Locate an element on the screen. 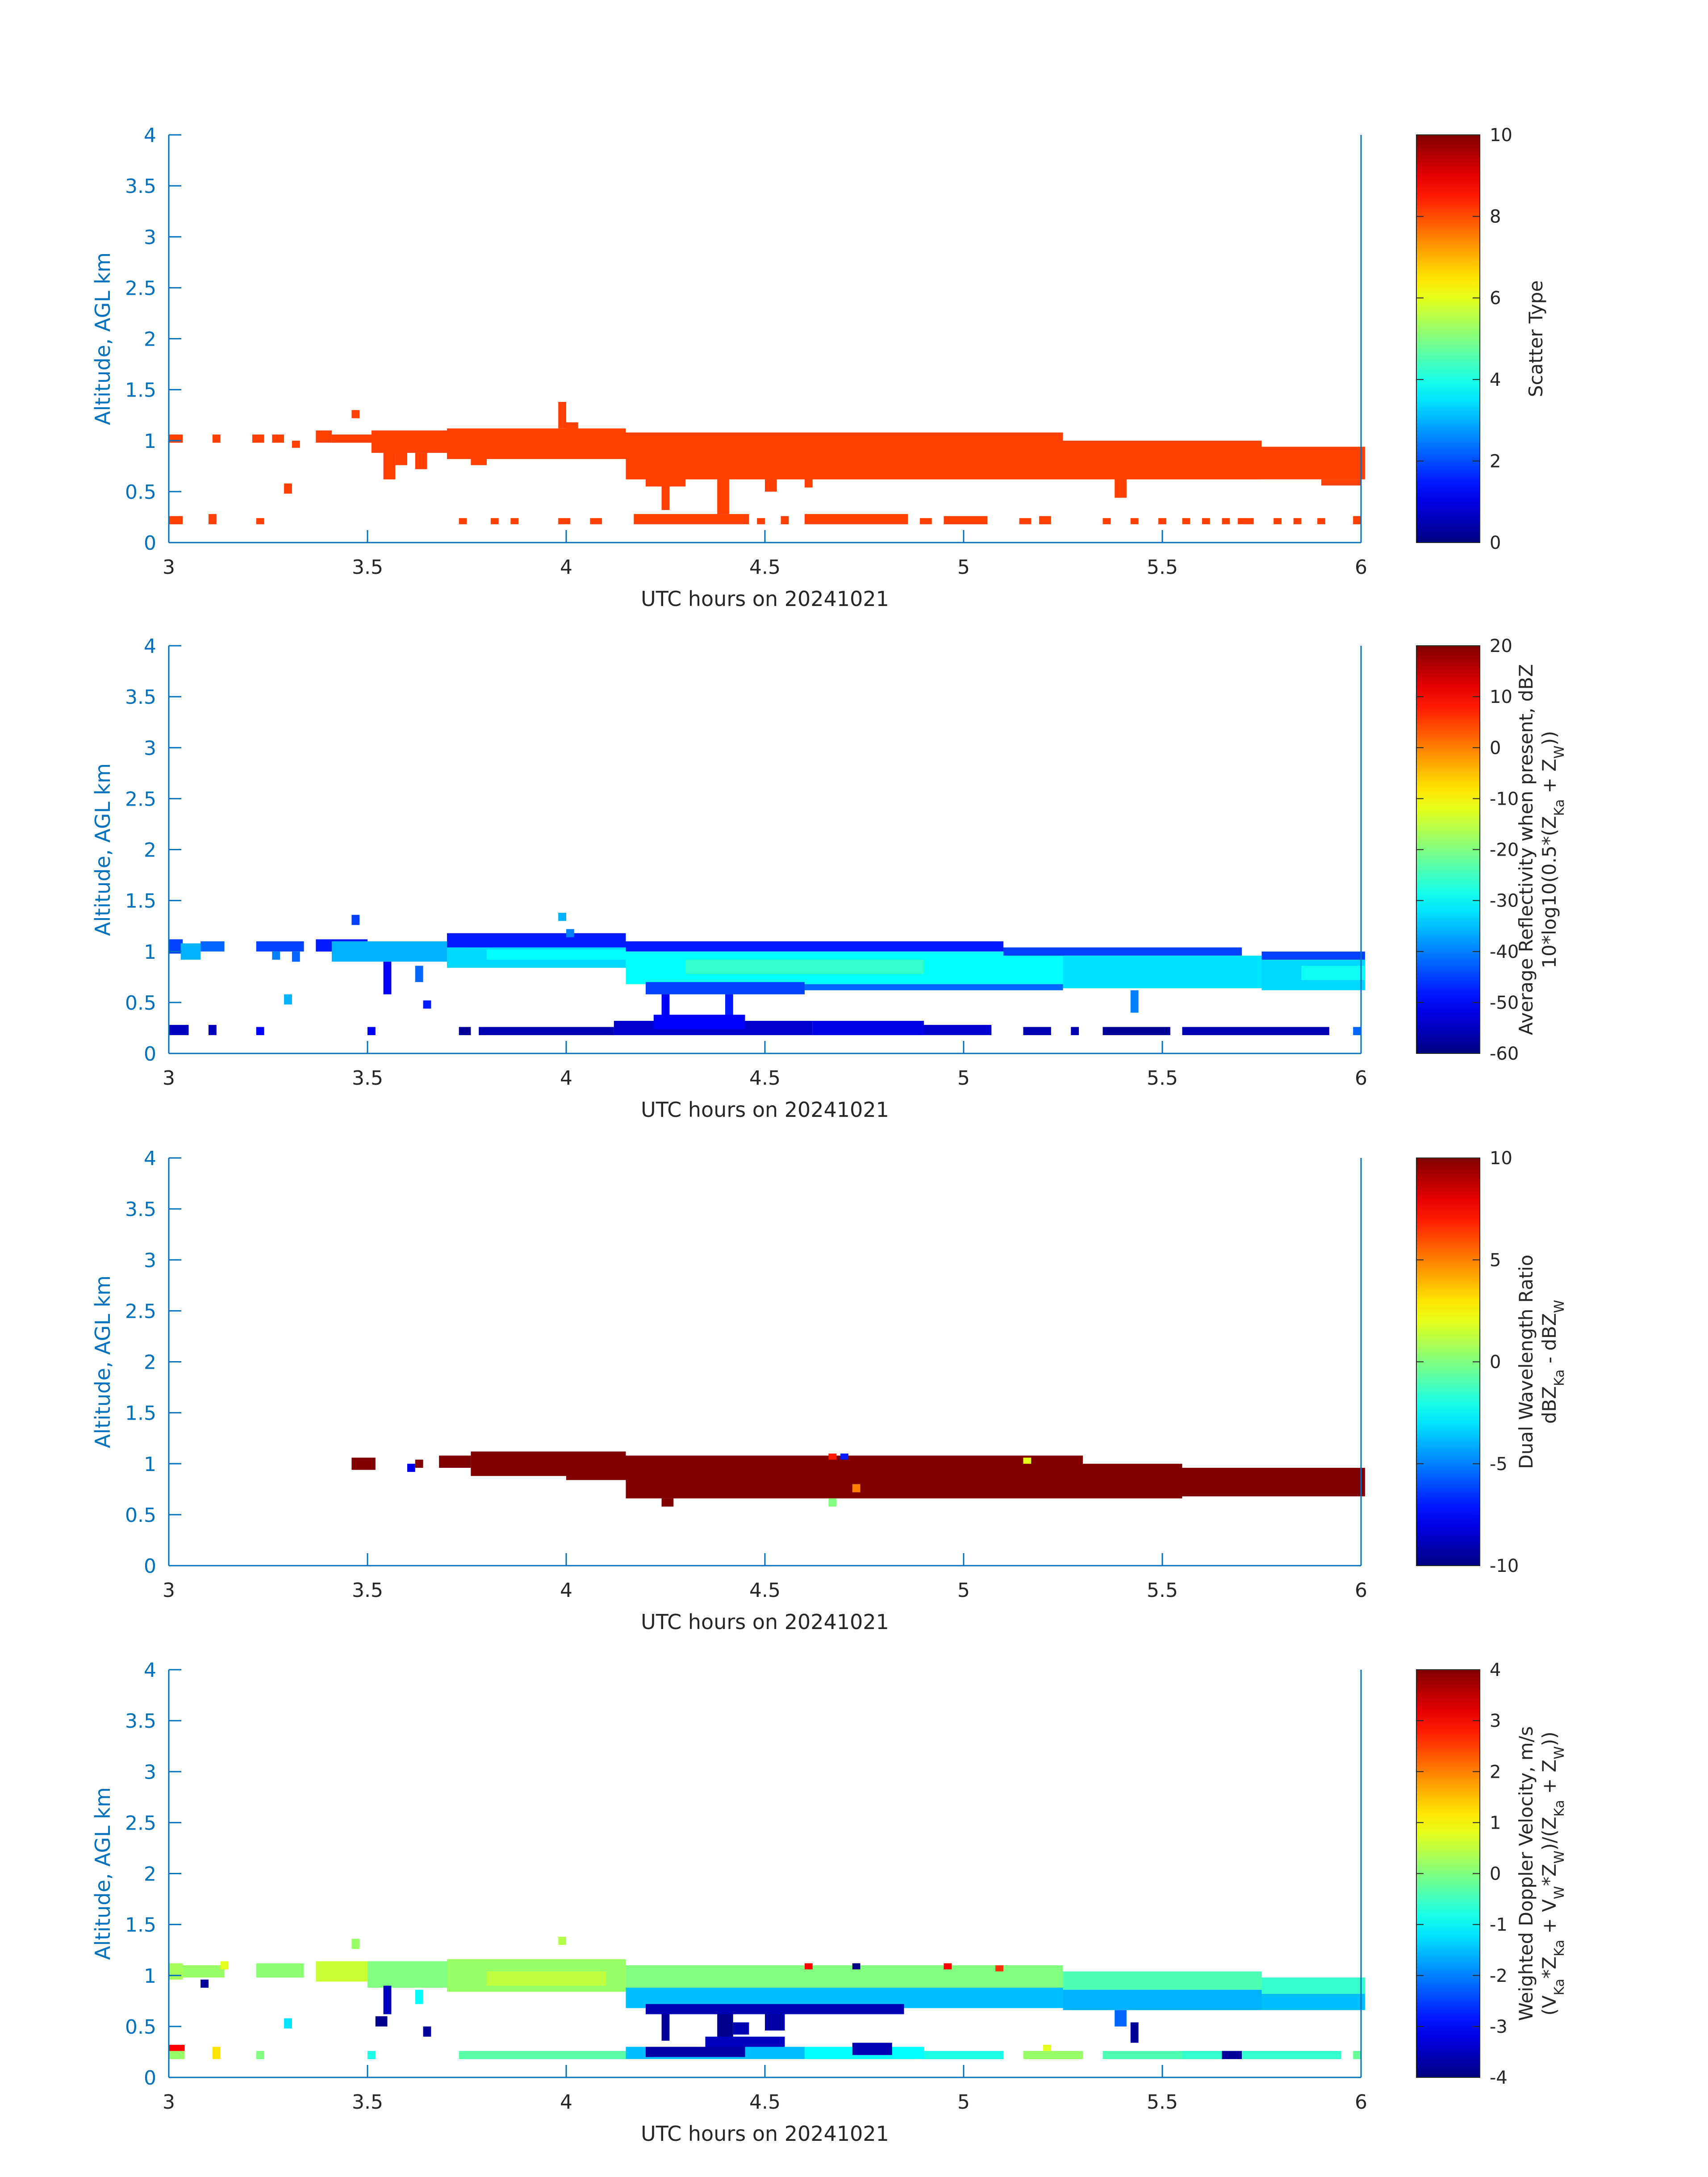  y-axis-label: Altitude, AGL km is located at coordinates (103, 1873).